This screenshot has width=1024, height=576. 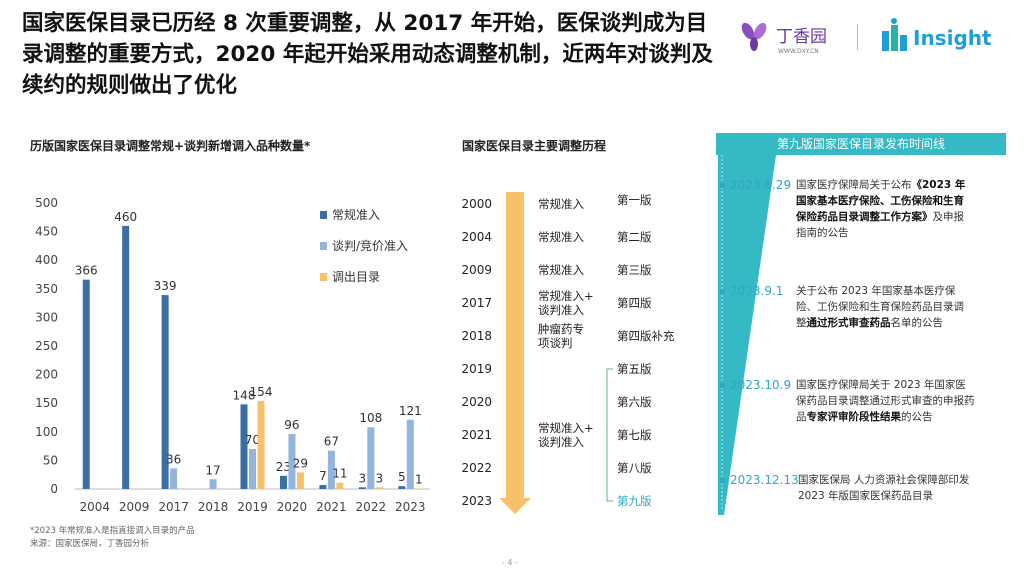 What do you see at coordinates (747, 335) in the screenshot?
I see `timeline-band` at bounding box center [747, 335].